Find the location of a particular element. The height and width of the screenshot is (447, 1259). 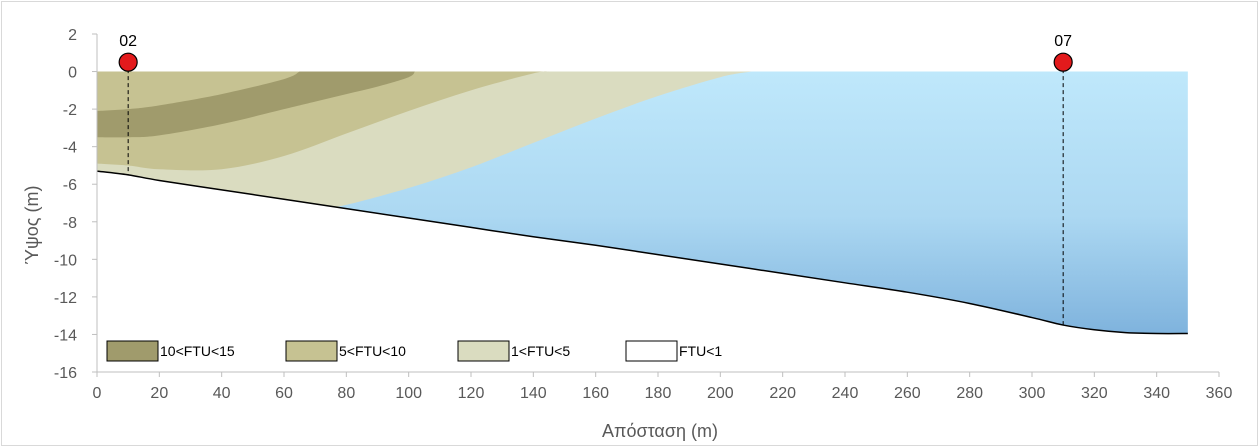

y-tick-label: -2 is located at coordinates (70, 110).